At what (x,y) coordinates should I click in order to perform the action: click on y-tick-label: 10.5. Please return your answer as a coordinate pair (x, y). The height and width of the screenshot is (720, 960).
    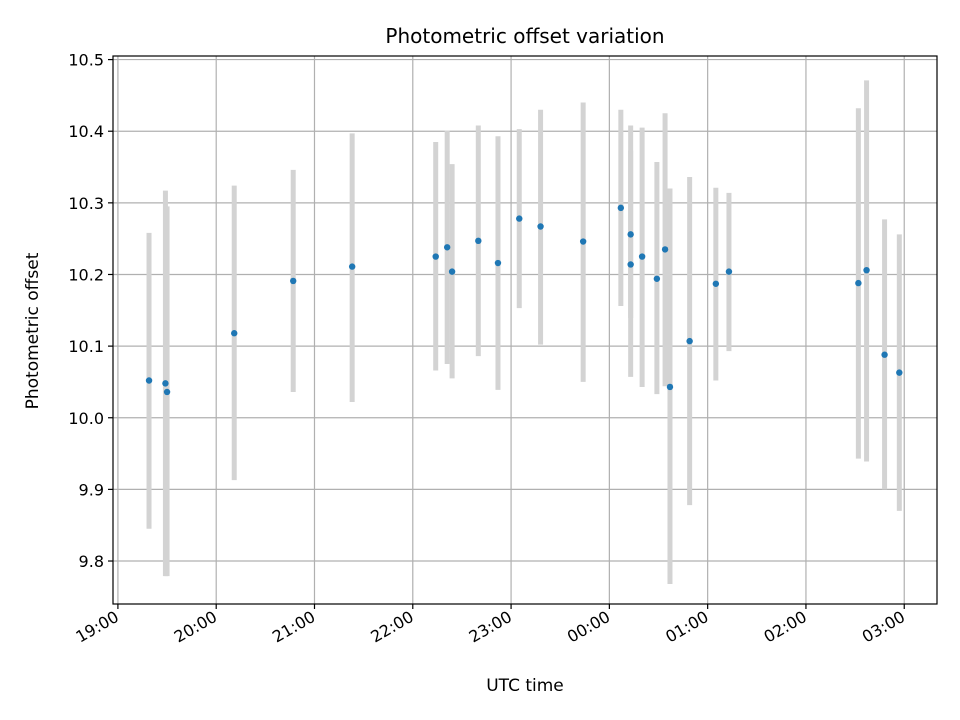
    Looking at the image, I should click on (86, 60).